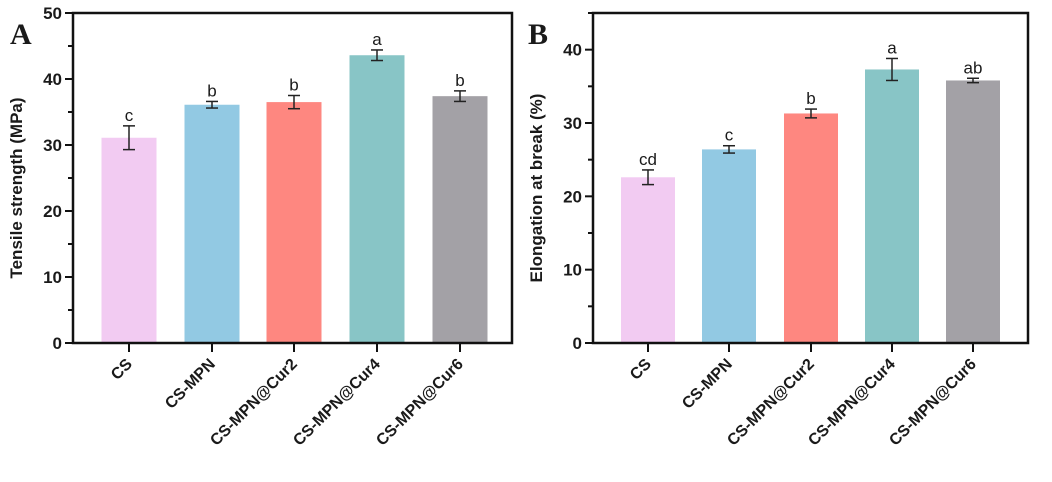 The image size is (1052, 482). Describe the element at coordinates (21, 34) in the screenshot. I see `panel-label: A` at that location.